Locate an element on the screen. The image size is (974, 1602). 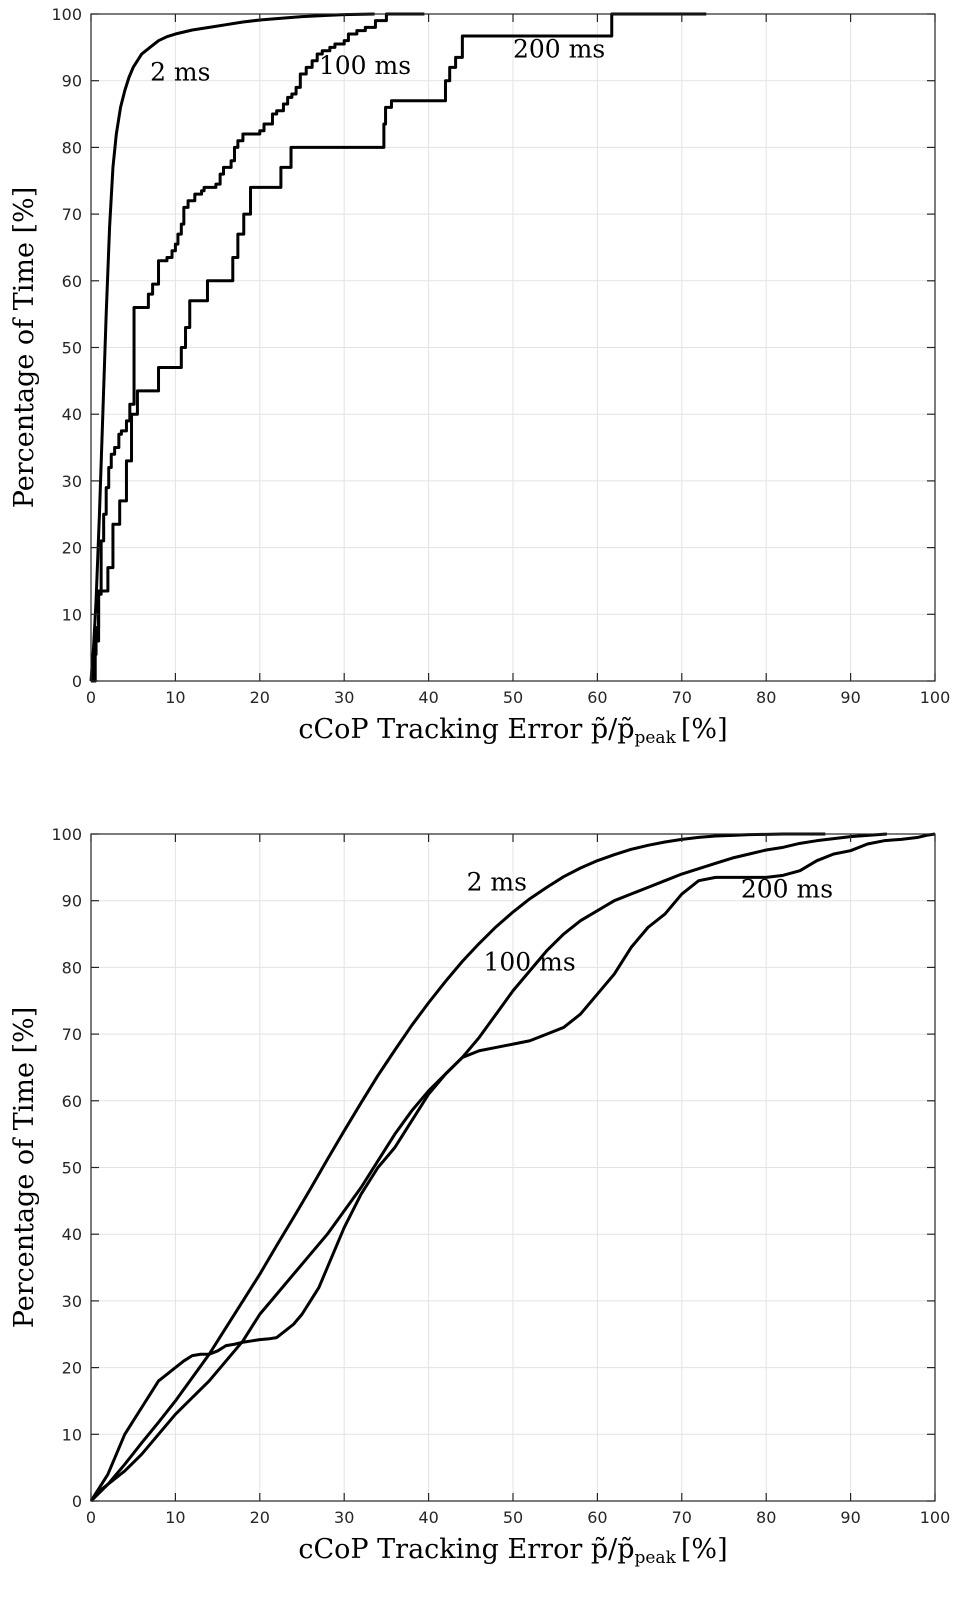
series-line-100-ms is located at coordinates (258, 347).